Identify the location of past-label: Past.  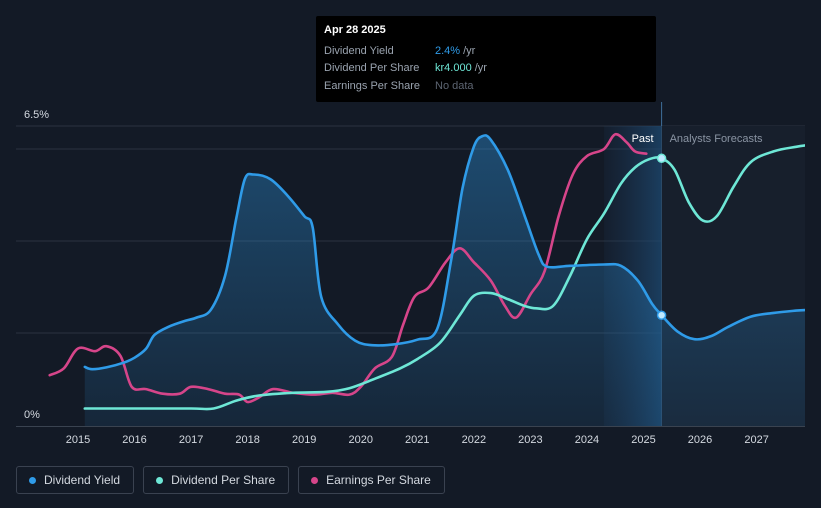
(643, 139).